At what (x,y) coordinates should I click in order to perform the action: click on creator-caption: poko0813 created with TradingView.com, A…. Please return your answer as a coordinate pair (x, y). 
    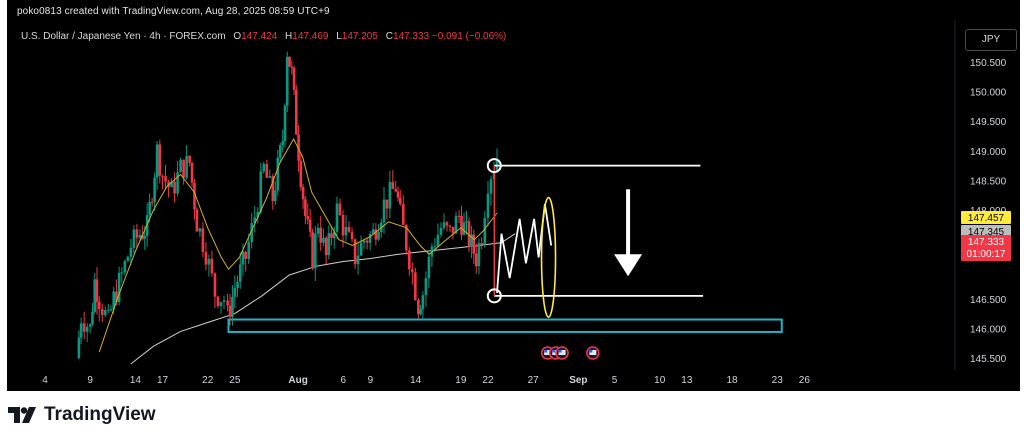
    Looking at the image, I should click on (173, 11).